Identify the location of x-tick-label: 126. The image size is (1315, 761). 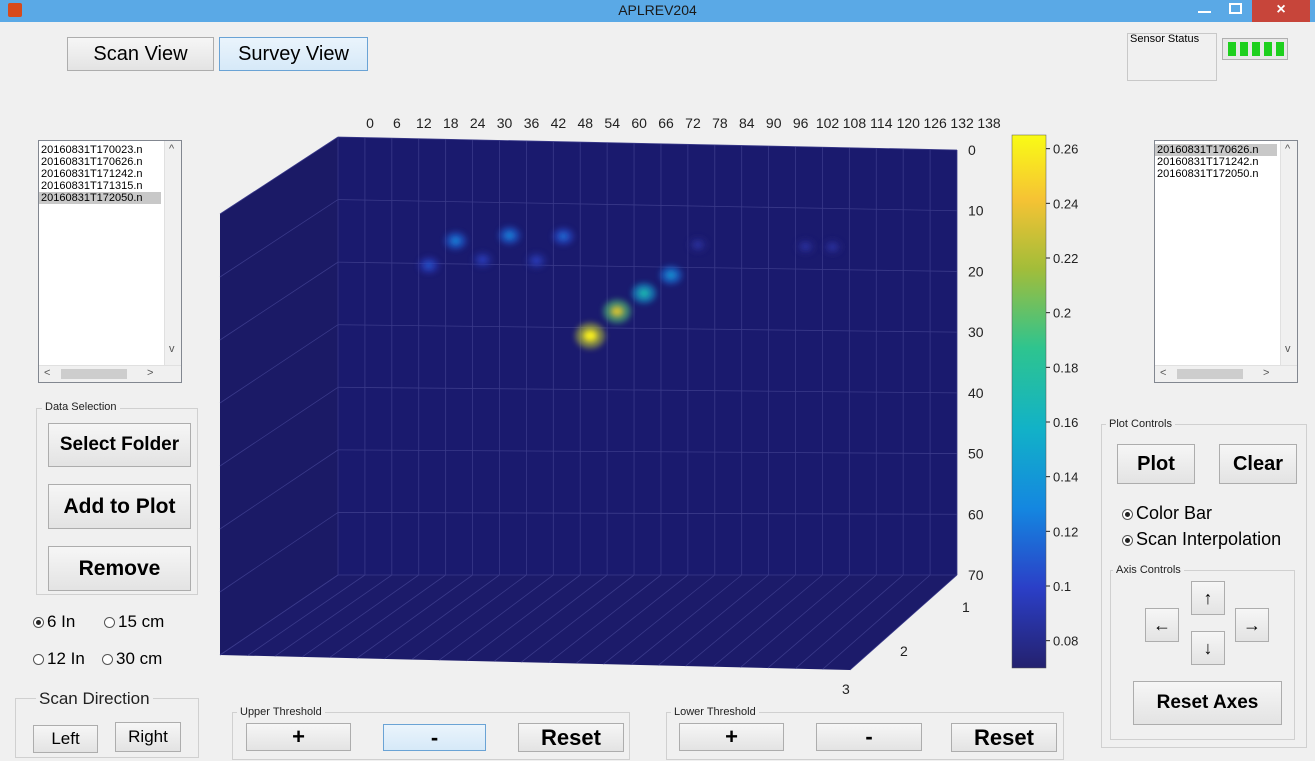
(935, 123).